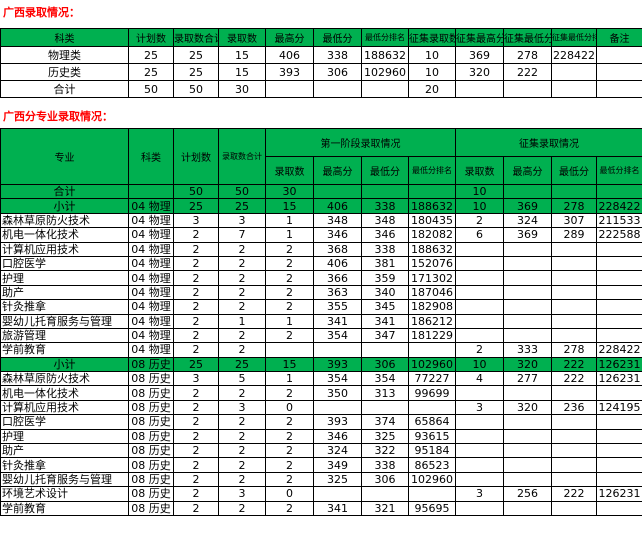 This screenshot has width=642, height=541. What do you see at coordinates (321, 117) in the screenshot?
I see `section-title: 广西分专业录取情况：` at bounding box center [321, 117].